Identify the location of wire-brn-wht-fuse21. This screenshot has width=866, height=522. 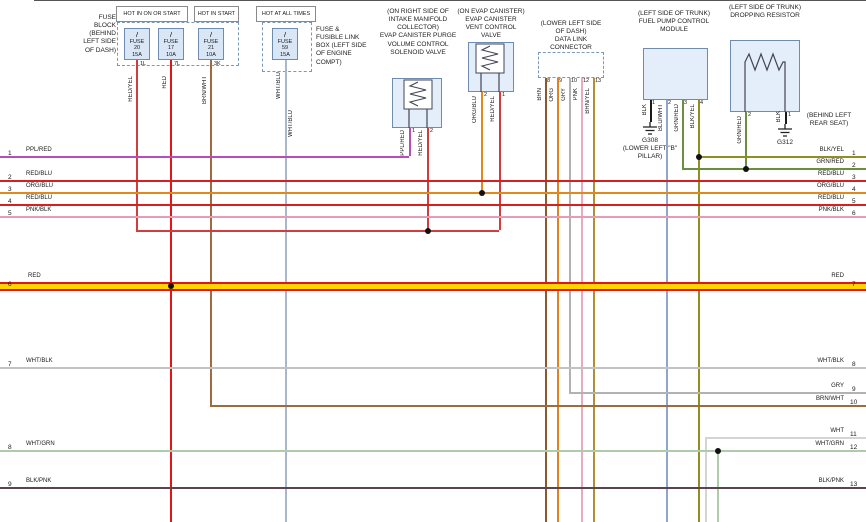
(211, 232).